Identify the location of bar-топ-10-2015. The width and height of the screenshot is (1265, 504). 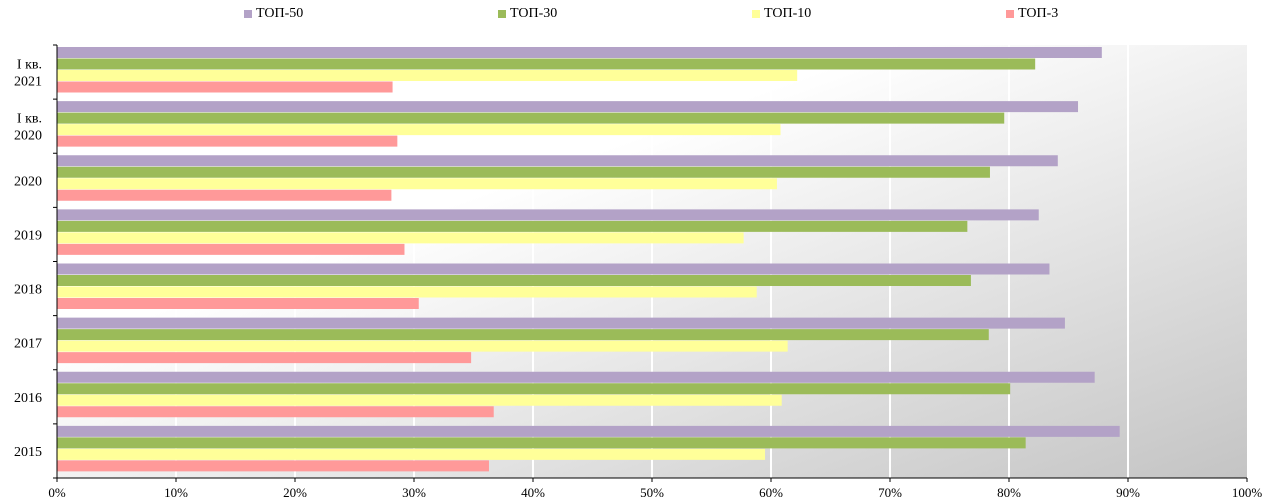
(411, 454).